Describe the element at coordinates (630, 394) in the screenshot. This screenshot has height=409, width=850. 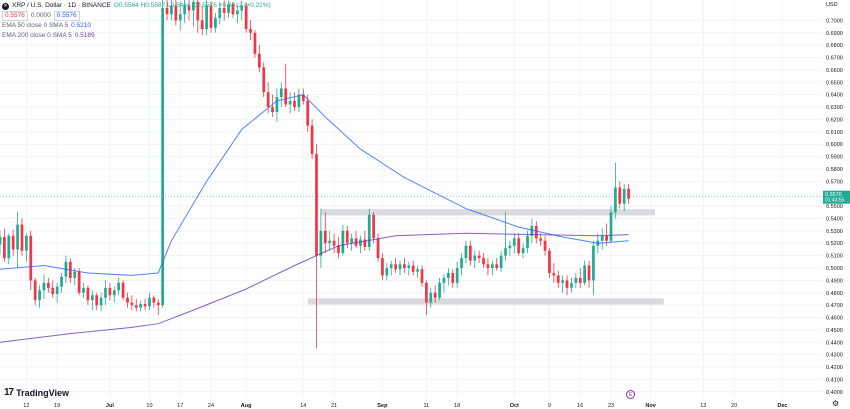
I see `earnings-event-icon: E` at that location.